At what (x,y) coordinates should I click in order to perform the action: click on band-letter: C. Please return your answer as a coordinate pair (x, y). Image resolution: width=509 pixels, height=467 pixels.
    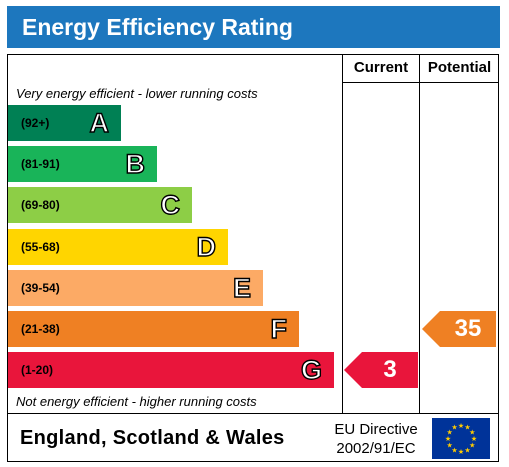
    Looking at the image, I should click on (170, 204).